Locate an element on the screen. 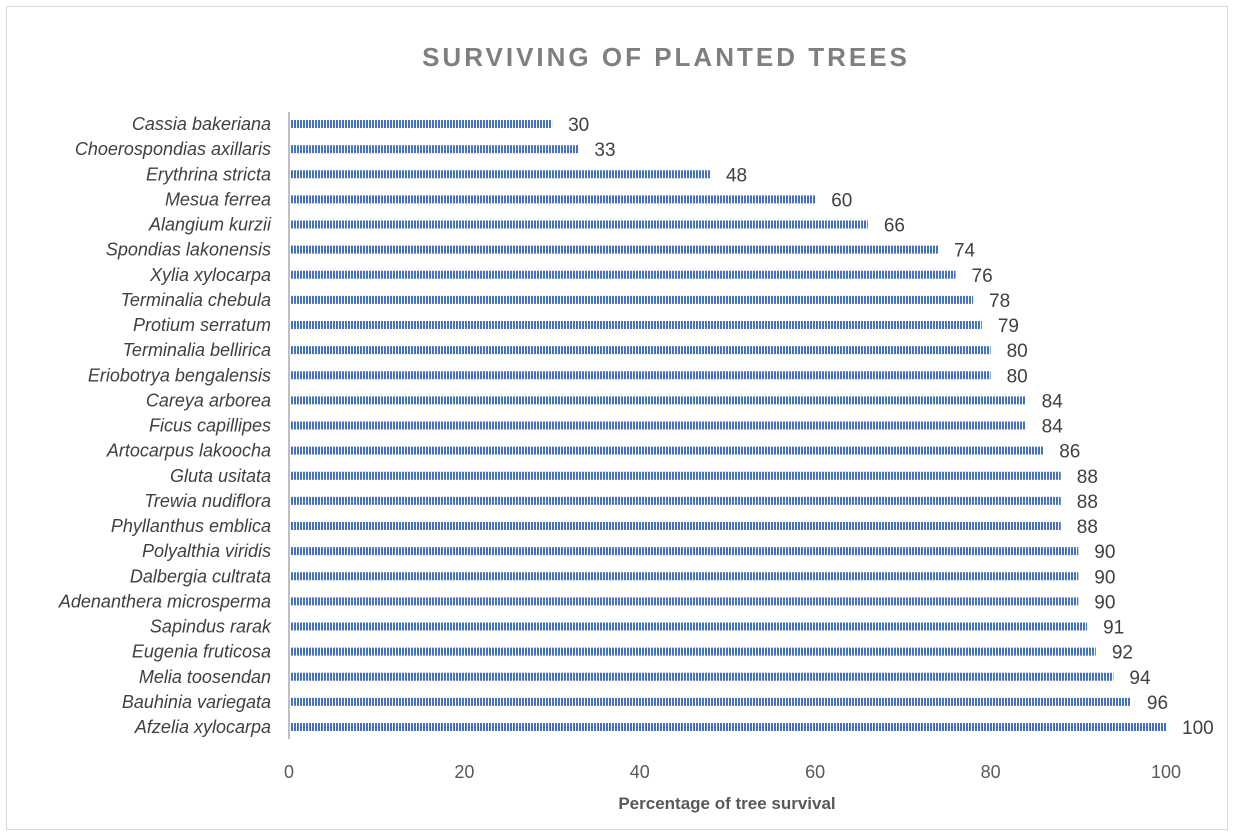 This screenshot has width=1234, height=836. x-tick-label: 80 is located at coordinates (991, 772).